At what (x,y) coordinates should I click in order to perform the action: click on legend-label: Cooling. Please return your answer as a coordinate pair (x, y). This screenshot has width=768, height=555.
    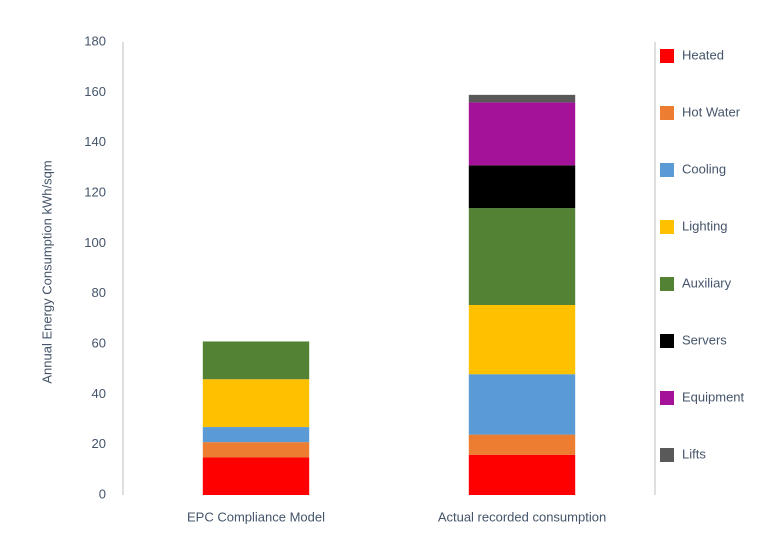
    Looking at the image, I should click on (704, 168).